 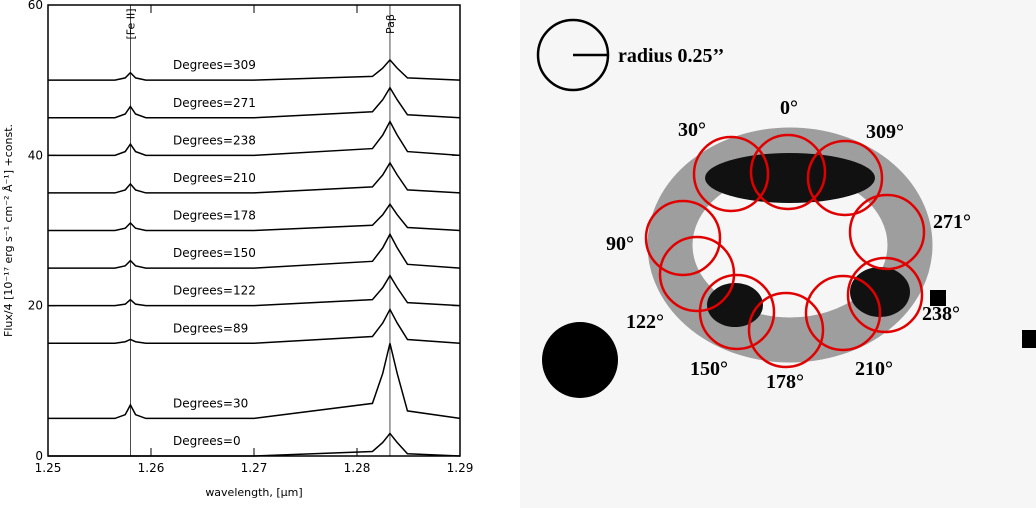 What do you see at coordinates (253, 492) in the screenshot?
I see `x-axis-label: wavelength, [μm]` at bounding box center [253, 492].